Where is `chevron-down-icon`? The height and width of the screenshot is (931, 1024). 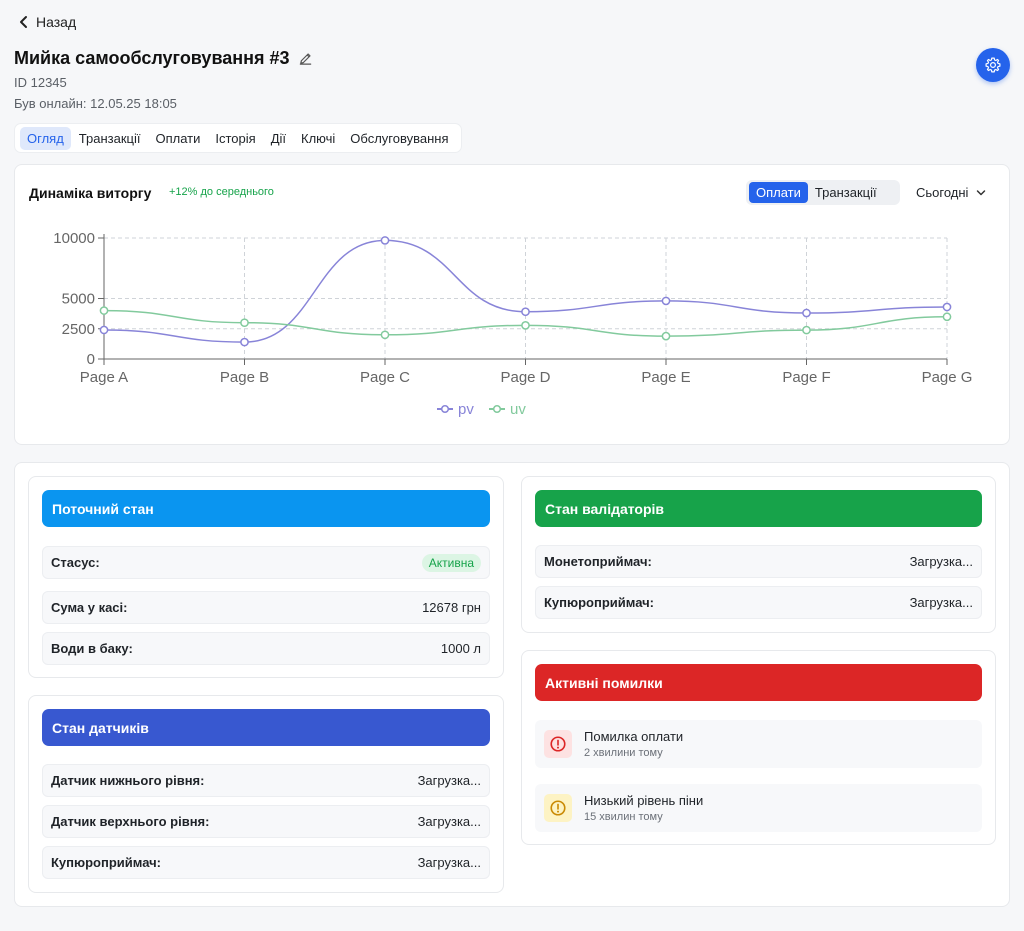 chevron-down-icon is located at coordinates (981, 192).